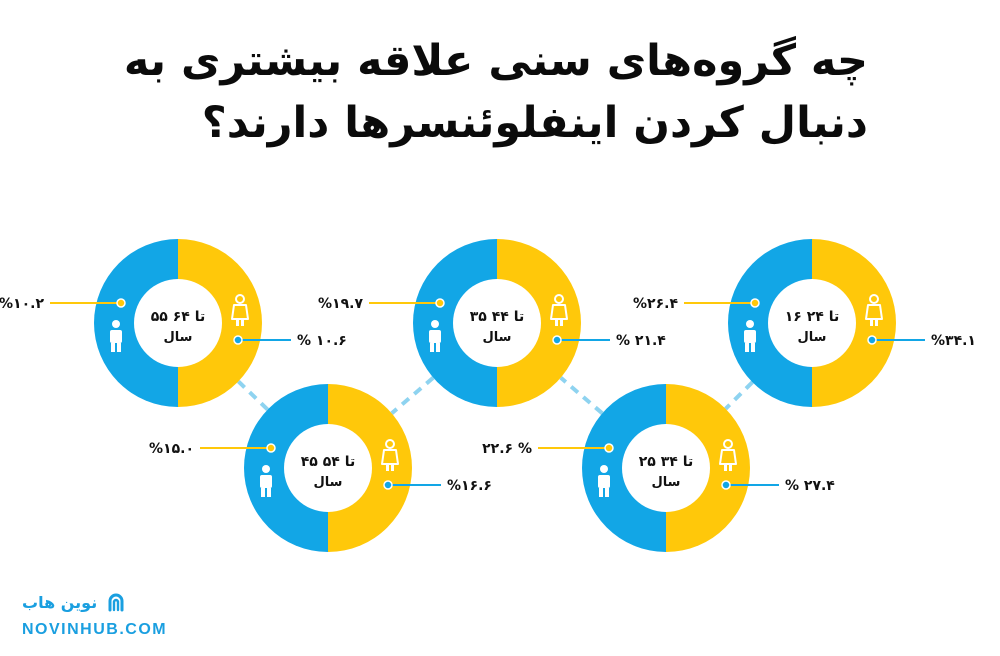 This screenshot has height=656, width=1000. I want to click on brand-name: نوین هاب, so click(60, 602).